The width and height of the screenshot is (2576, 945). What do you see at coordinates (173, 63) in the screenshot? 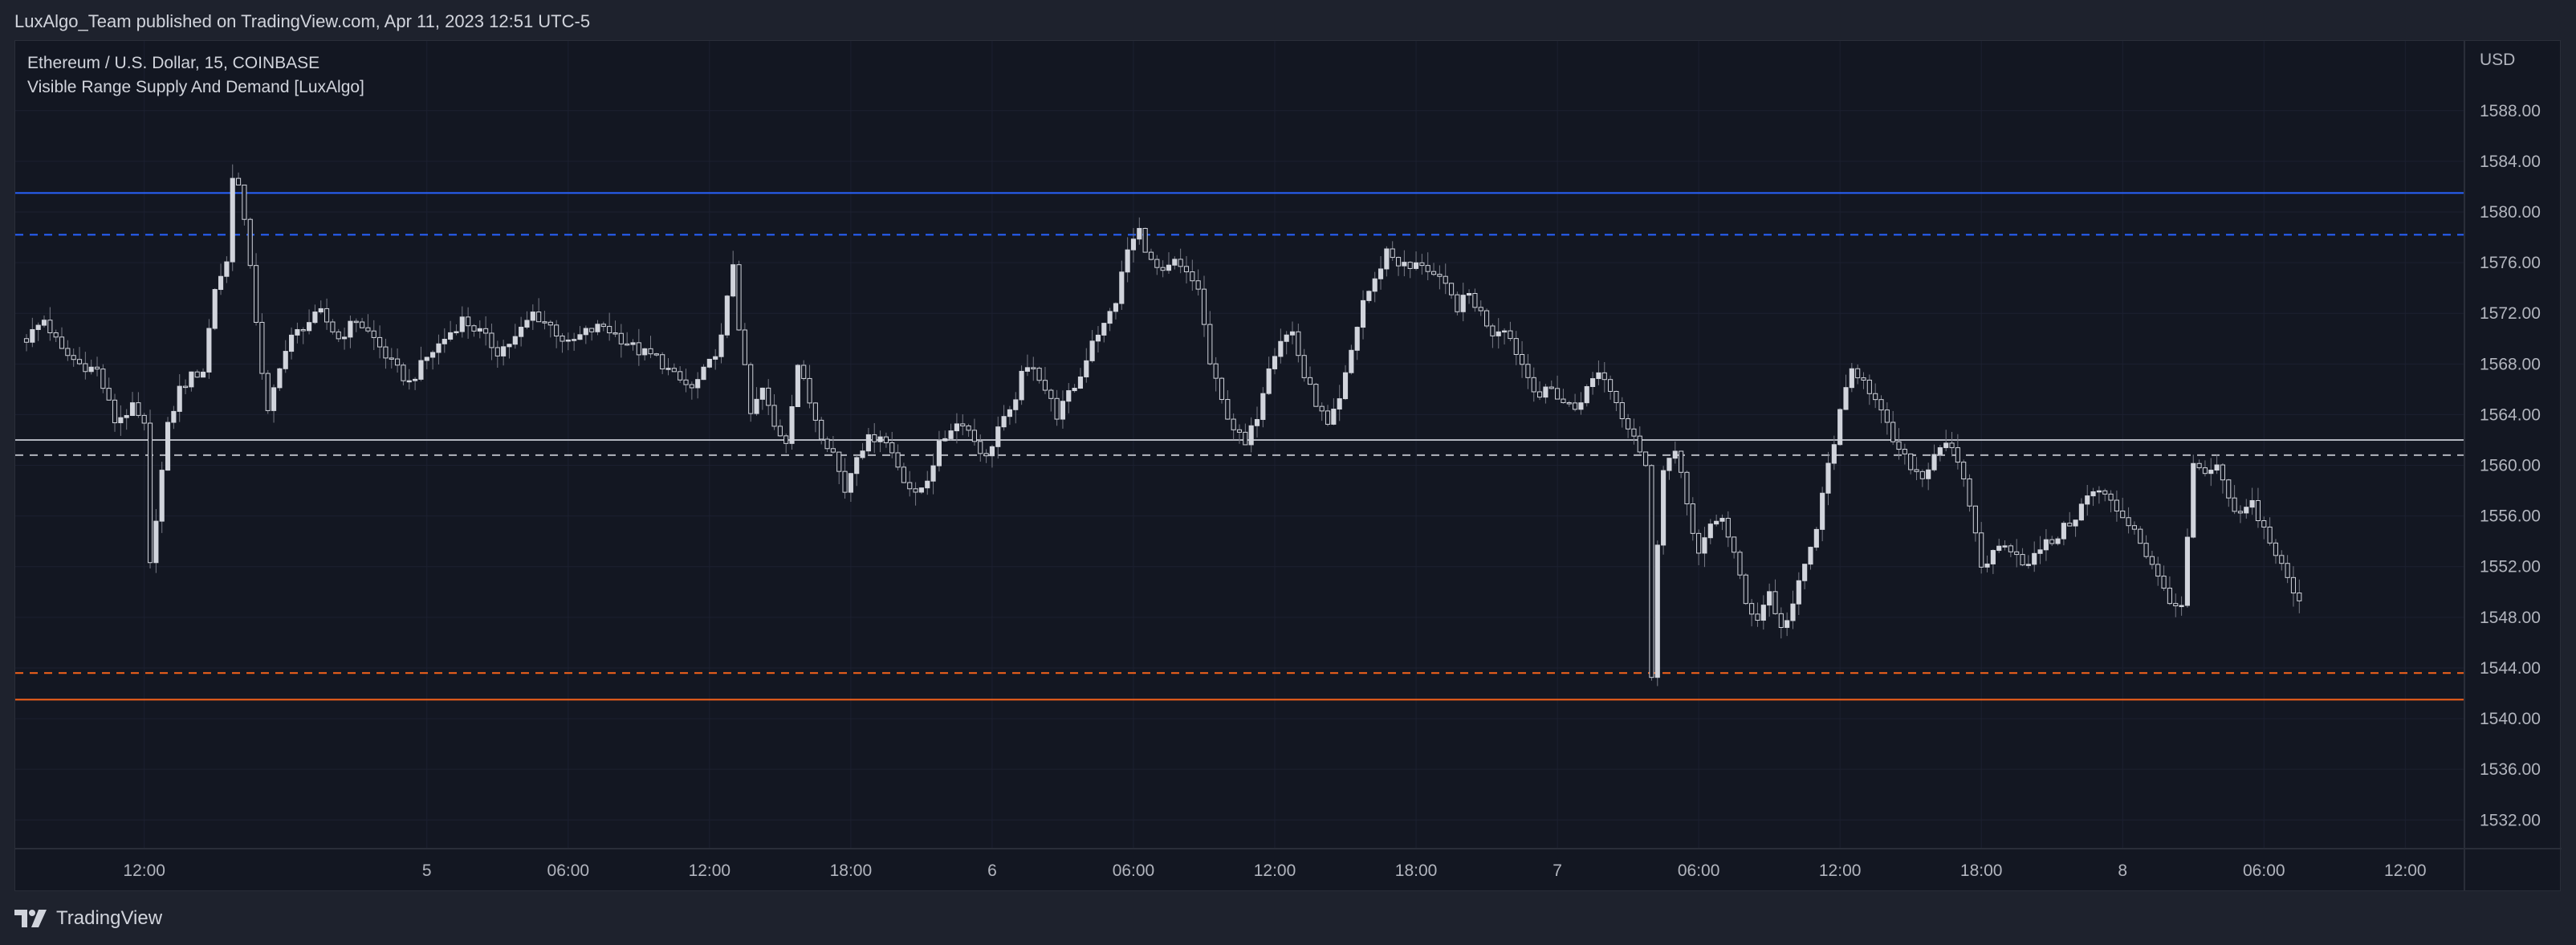
I see `symbol-title: Ethereum / U.S. Dollar, 15, COINBASE` at bounding box center [173, 63].